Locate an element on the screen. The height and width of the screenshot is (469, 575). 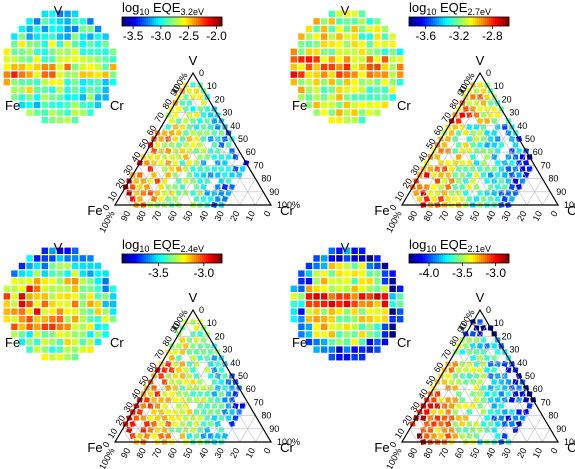
tick-label-bottom: 40 is located at coordinates (491, 216).